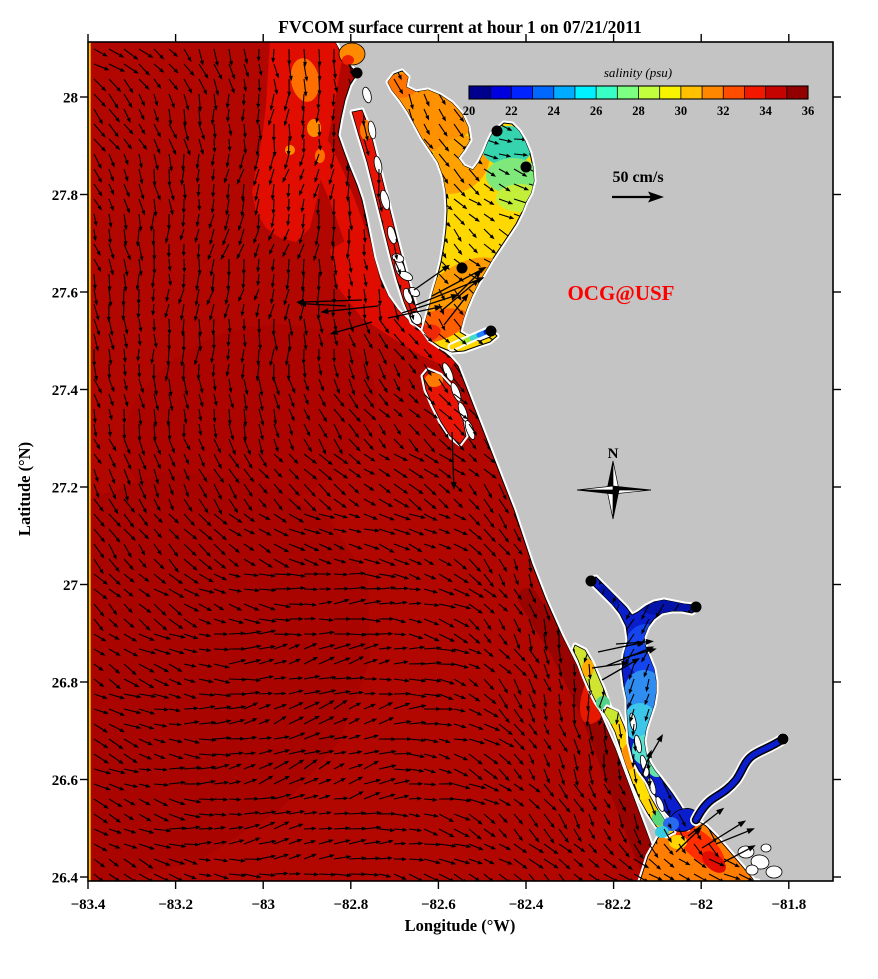 The width and height of the screenshot is (878, 979). I want to click on colorbar-tick-label: 32, so click(723, 111).